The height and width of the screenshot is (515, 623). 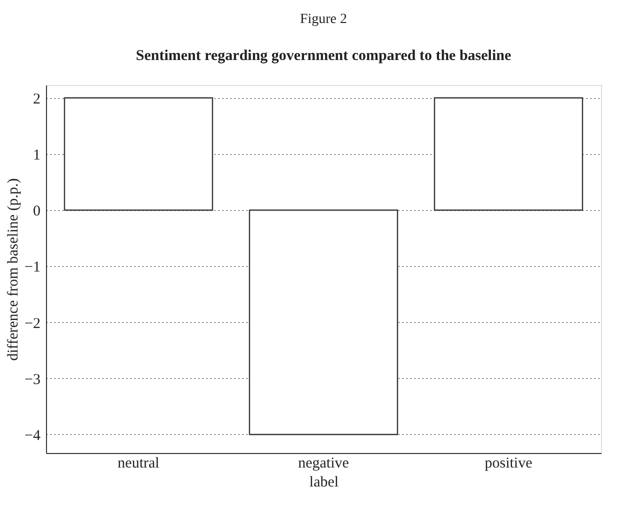 What do you see at coordinates (324, 464) in the screenshot?
I see `x-tick-label: negative` at bounding box center [324, 464].